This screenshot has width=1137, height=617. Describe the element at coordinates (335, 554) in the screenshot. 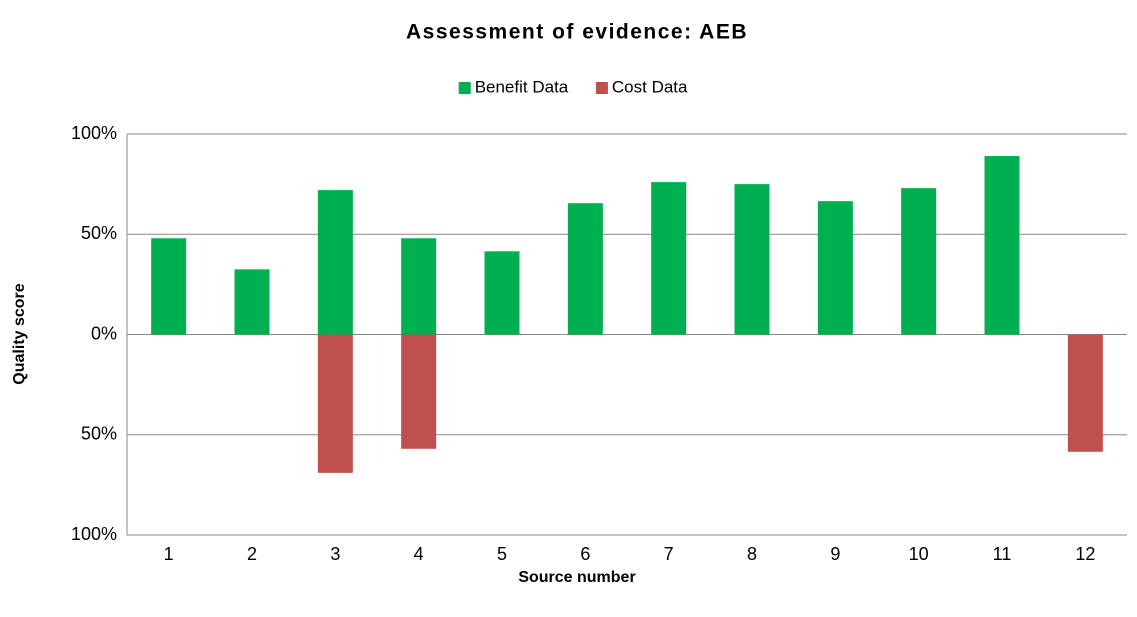

I see `x-tick-label: 3` at that location.